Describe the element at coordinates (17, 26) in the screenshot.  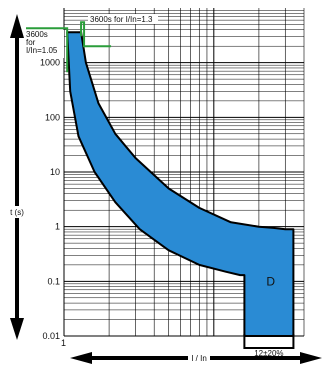
I see `y-axis-arrowhead-top` at that location.